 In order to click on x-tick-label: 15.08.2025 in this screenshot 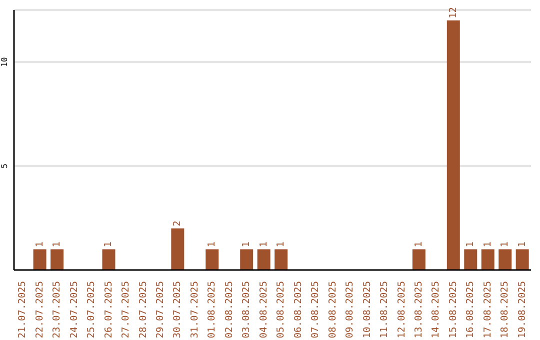, I will do `click(453, 309)`.